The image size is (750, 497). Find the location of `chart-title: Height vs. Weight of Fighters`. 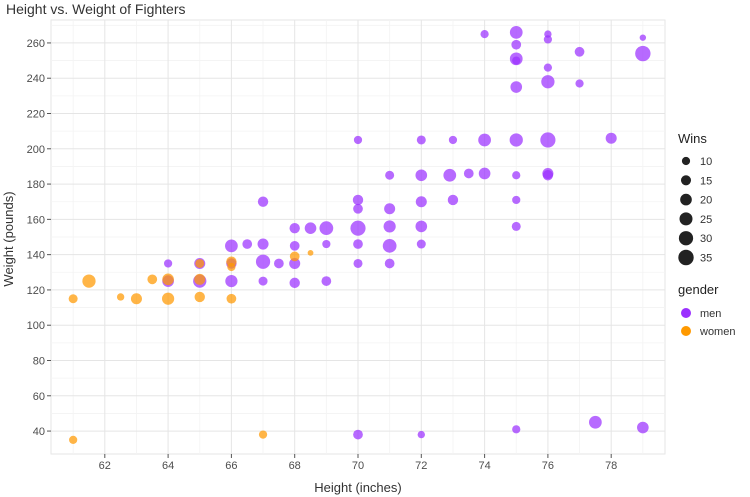

chart-title: Height vs. Weight of Fighters is located at coordinates (95, 9).